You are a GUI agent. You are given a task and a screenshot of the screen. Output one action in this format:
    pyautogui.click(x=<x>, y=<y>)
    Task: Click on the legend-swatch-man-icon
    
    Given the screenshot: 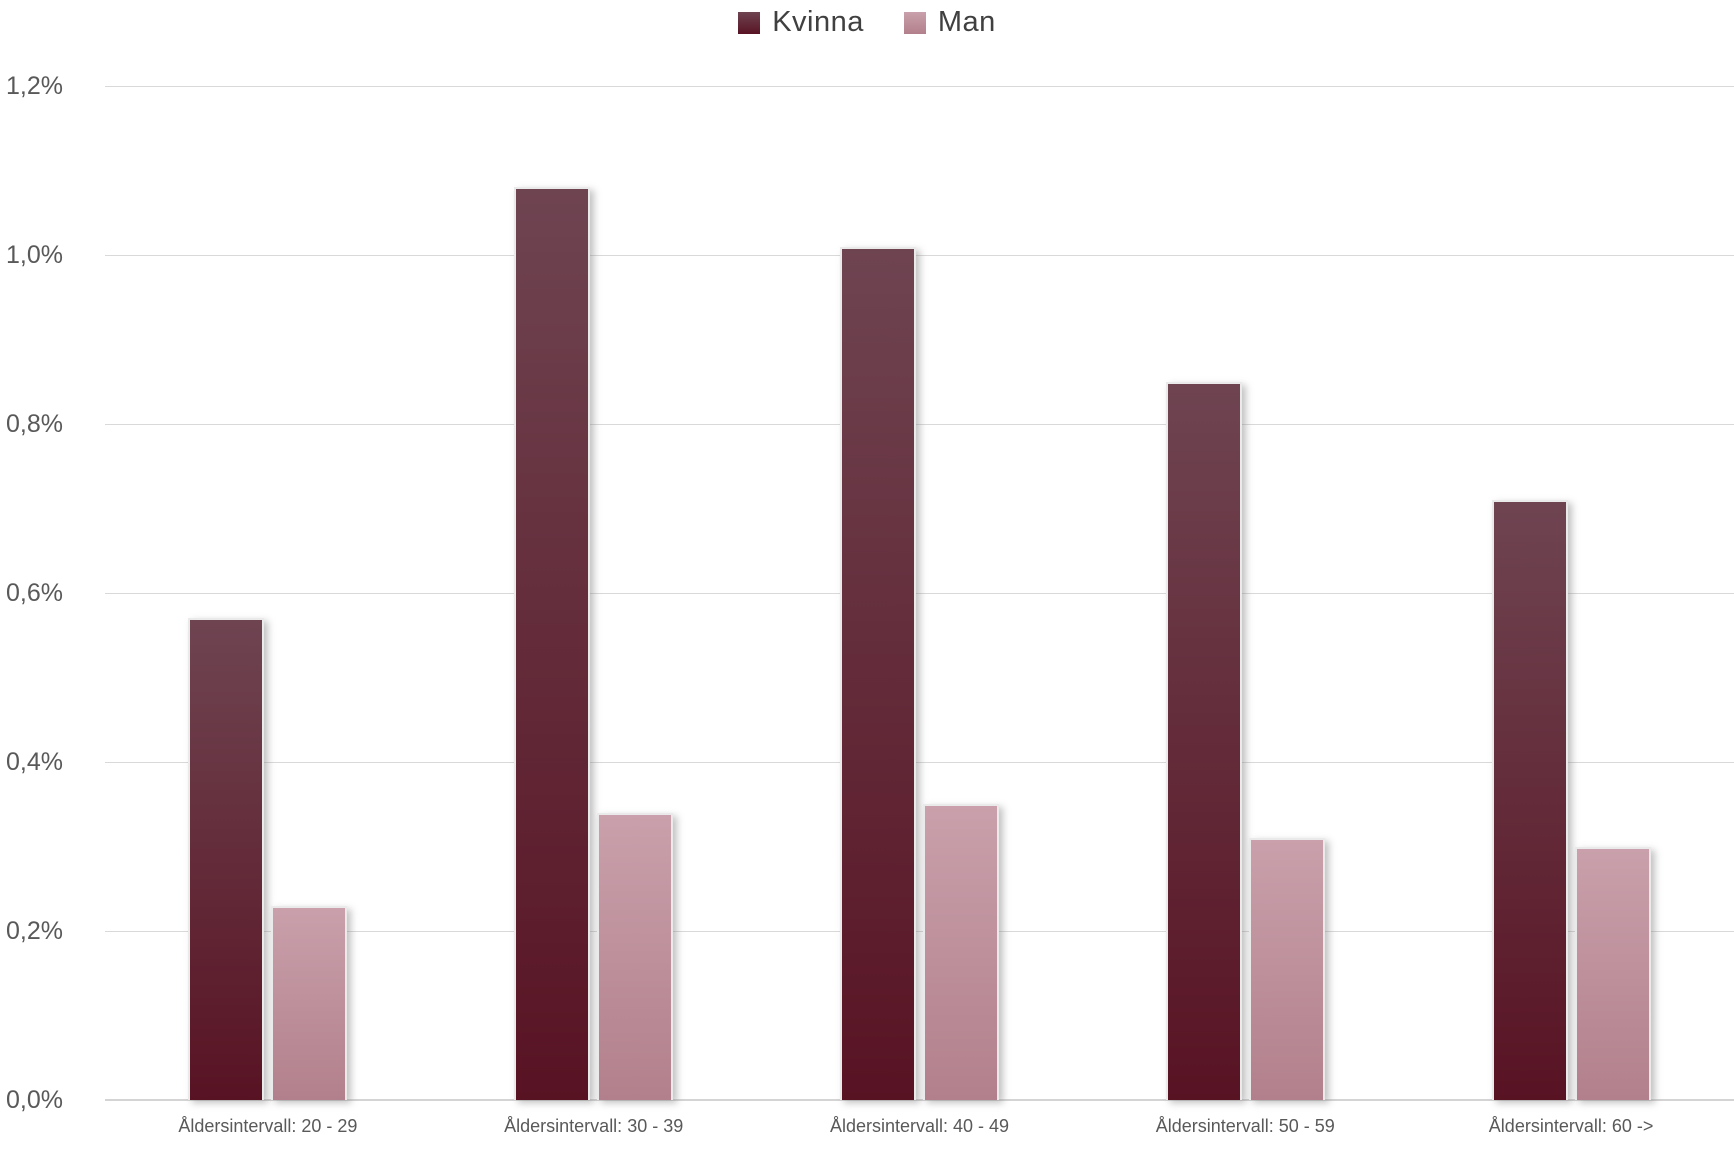 What is the action you would take?
    pyautogui.click(x=914, y=22)
    